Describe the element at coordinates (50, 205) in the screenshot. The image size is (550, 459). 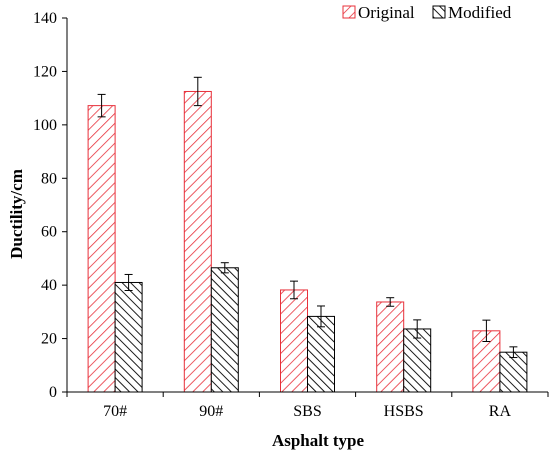
I see `y-ticks: 0 20 40 60 80 100 120 140` at that location.